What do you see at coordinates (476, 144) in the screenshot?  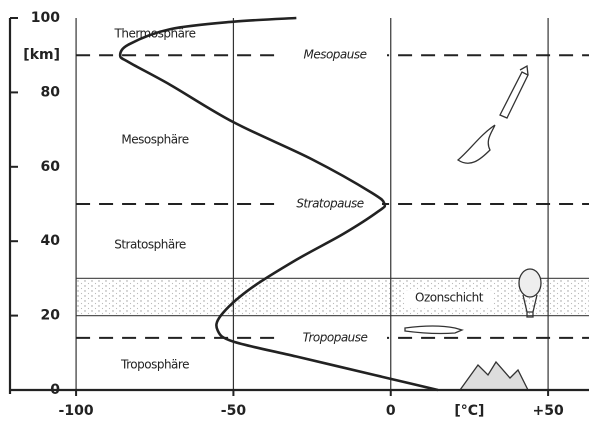 I see `rocket-exhaust` at bounding box center [476, 144].